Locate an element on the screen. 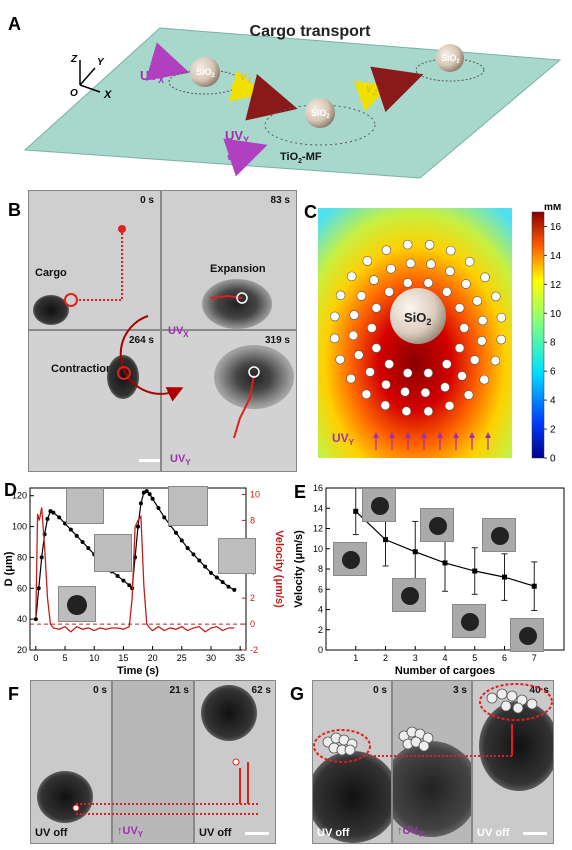 This screenshot has width=572, height=850. micrograph-f-0s: 0 s UV off is located at coordinates (71, 762).